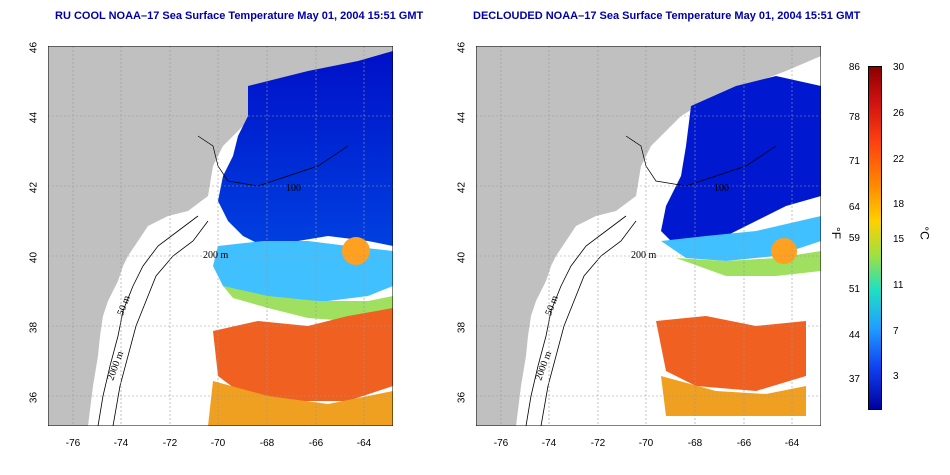 This screenshot has height=475, width=950. I want to click on colorbar-c-tick: 7, so click(896, 331).